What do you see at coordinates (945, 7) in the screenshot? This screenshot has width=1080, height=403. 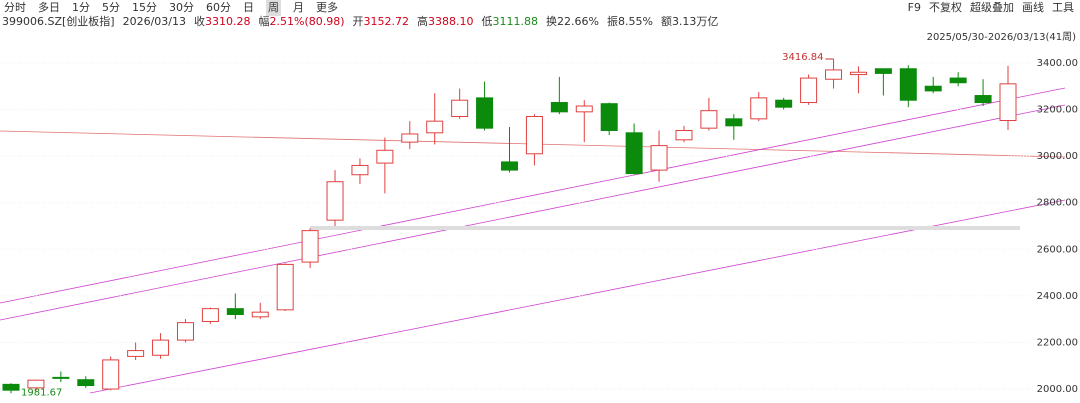 I see `tool-button: 不复权` at bounding box center [945, 7].